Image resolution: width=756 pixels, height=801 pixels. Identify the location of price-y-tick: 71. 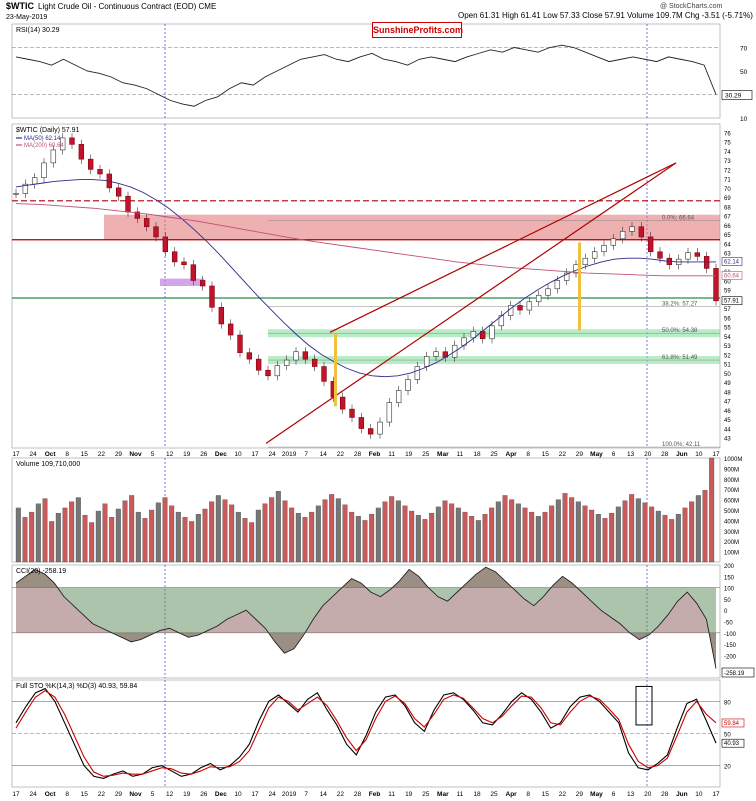
(727, 181).